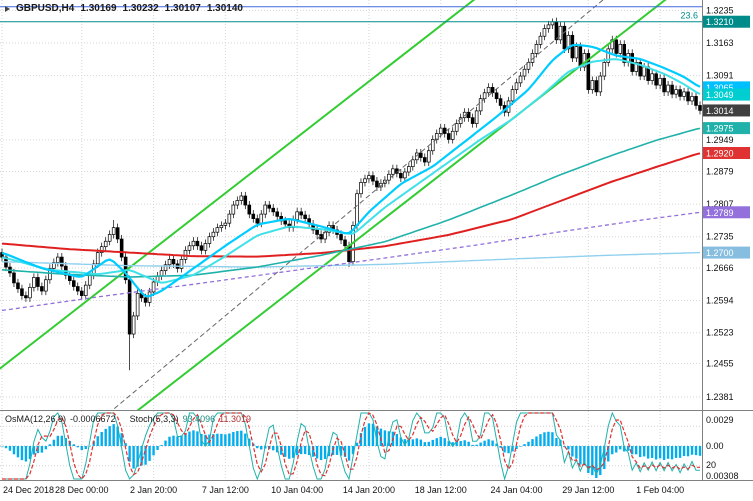 This screenshot has height=501, width=753. Describe the element at coordinates (720, 10) in the screenshot. I see `price-tick: 1.3235` at that location.